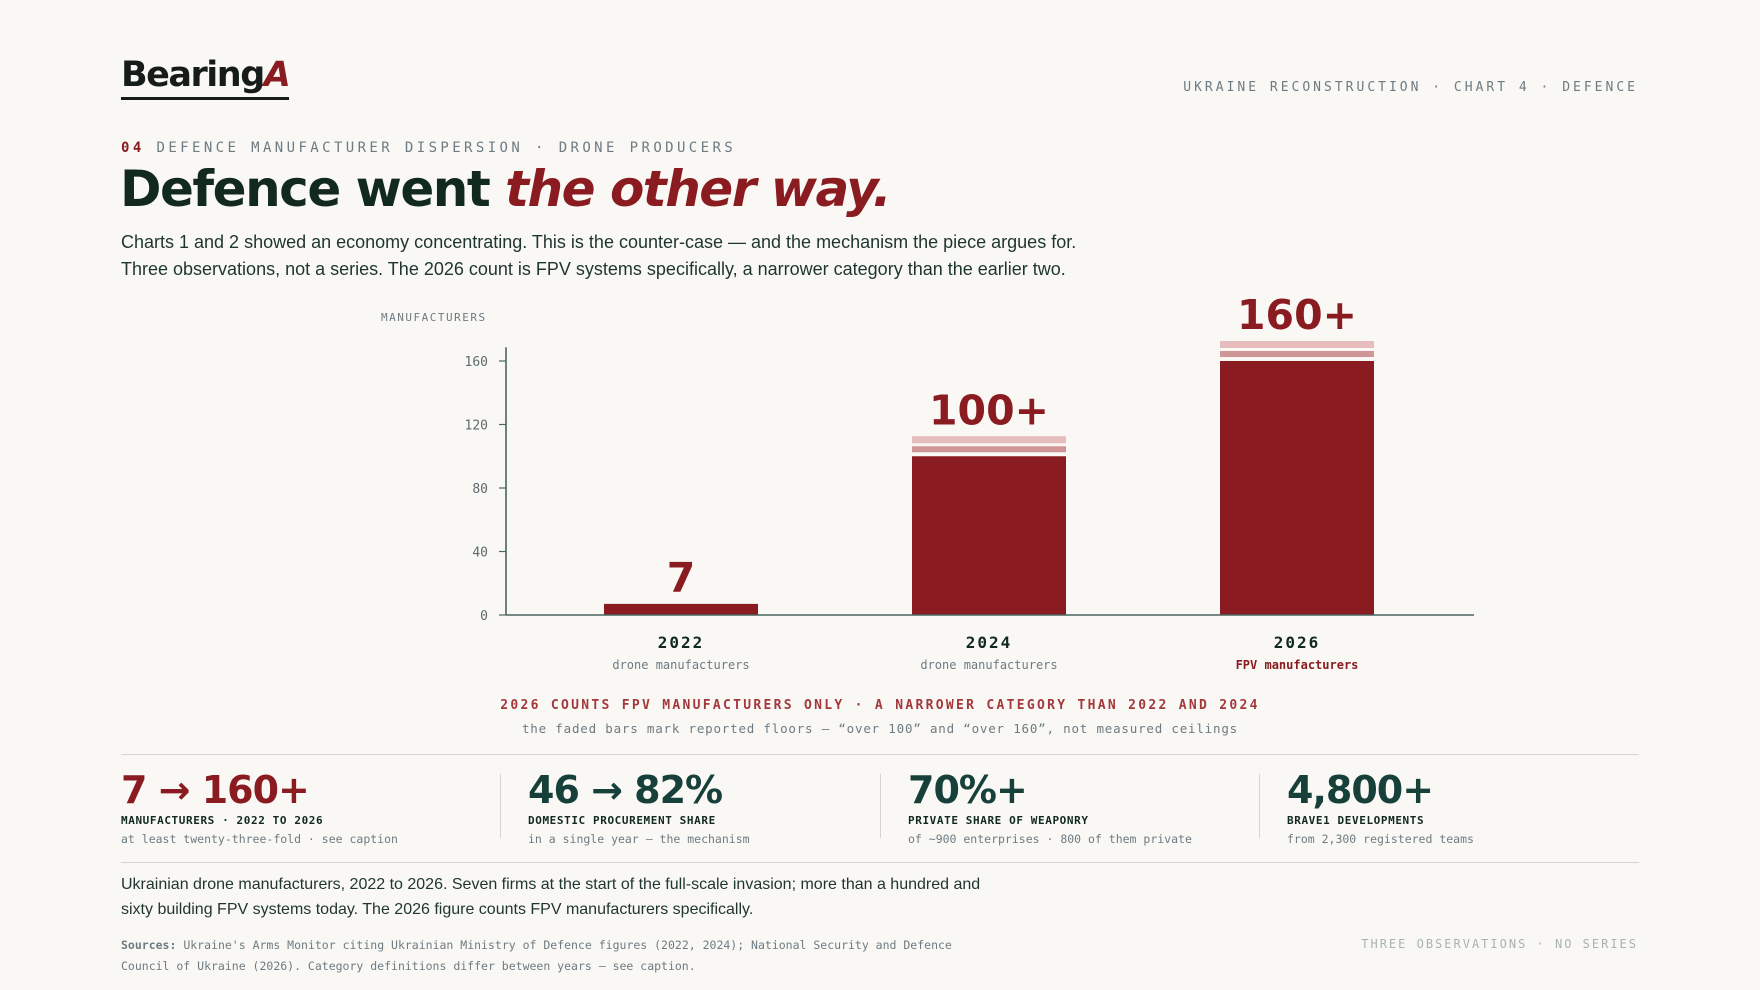 The image size is (1760, 990). I want to click on x-tick-label: 2024, so click(989, 642).